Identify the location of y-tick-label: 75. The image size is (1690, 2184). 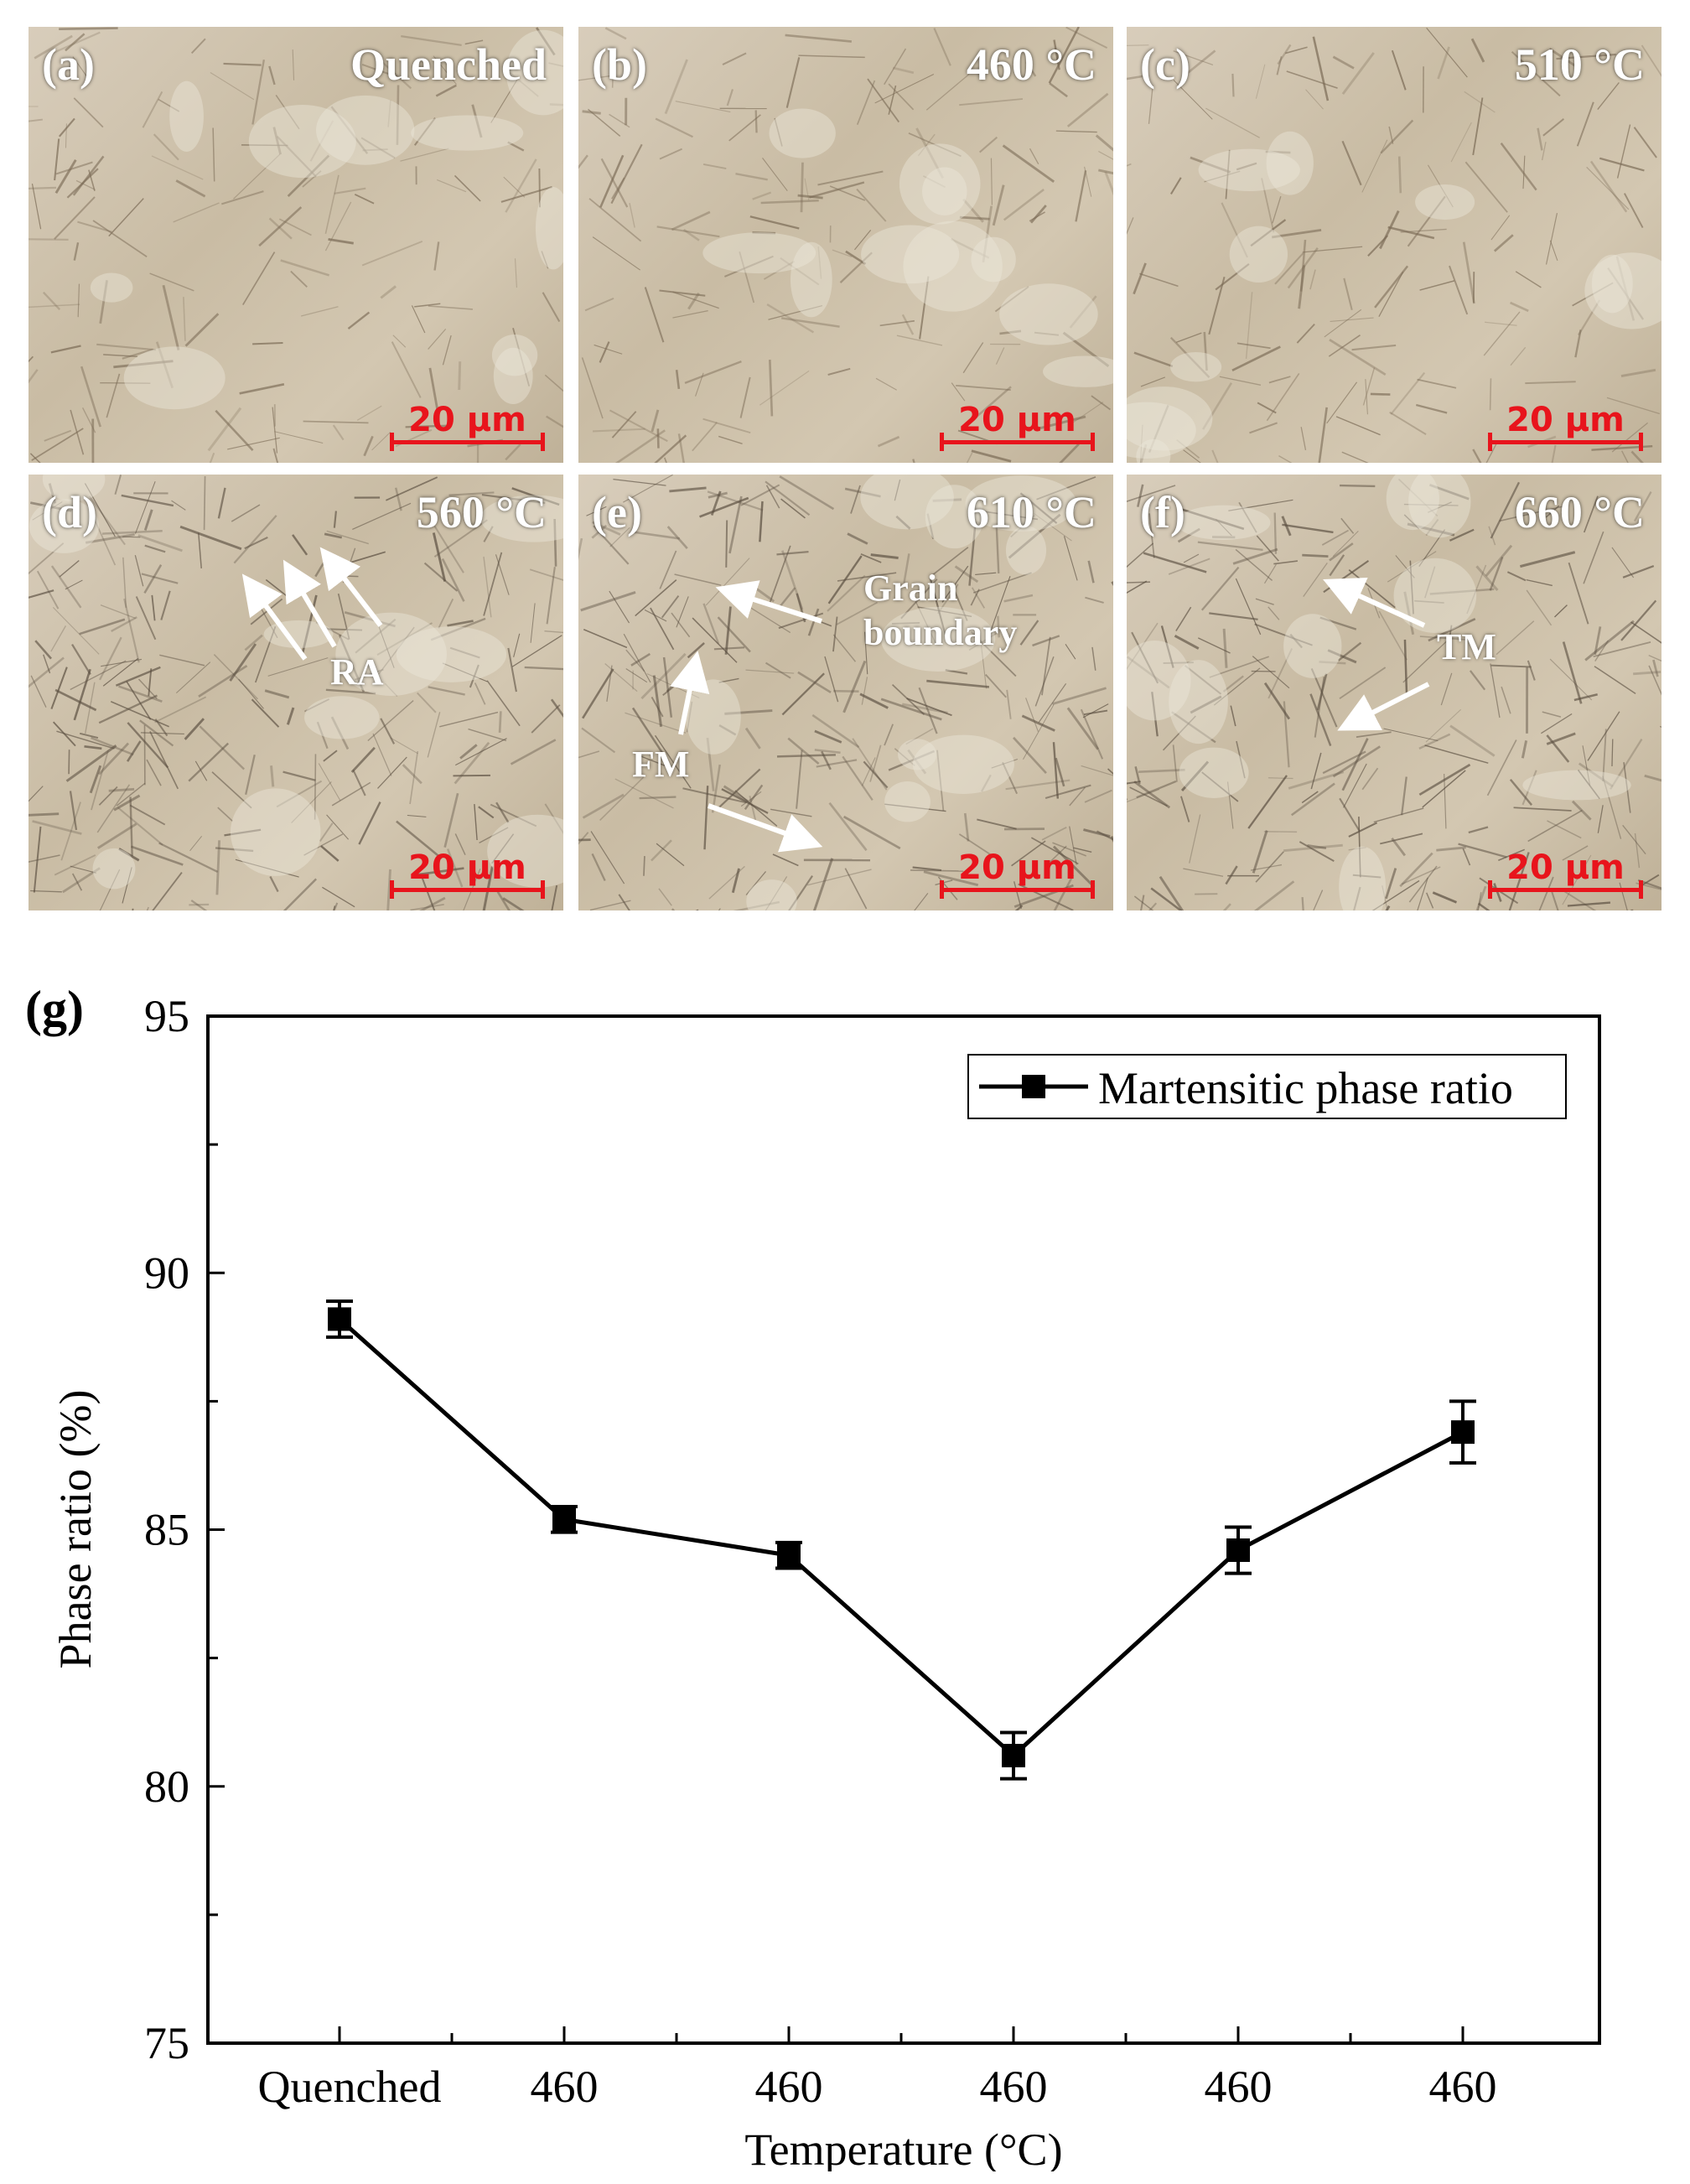
(166, 2043).